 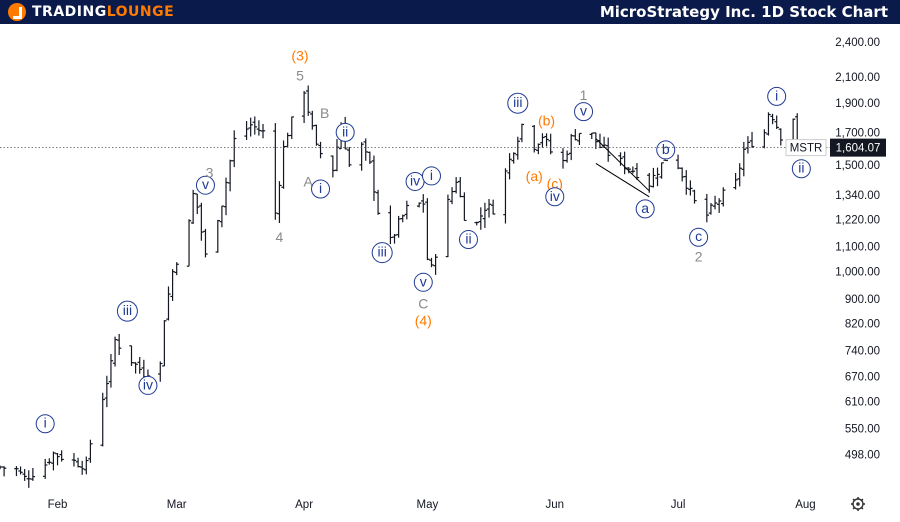 I want to click on x-tick-label: Apr, so click(x=304, y=505).